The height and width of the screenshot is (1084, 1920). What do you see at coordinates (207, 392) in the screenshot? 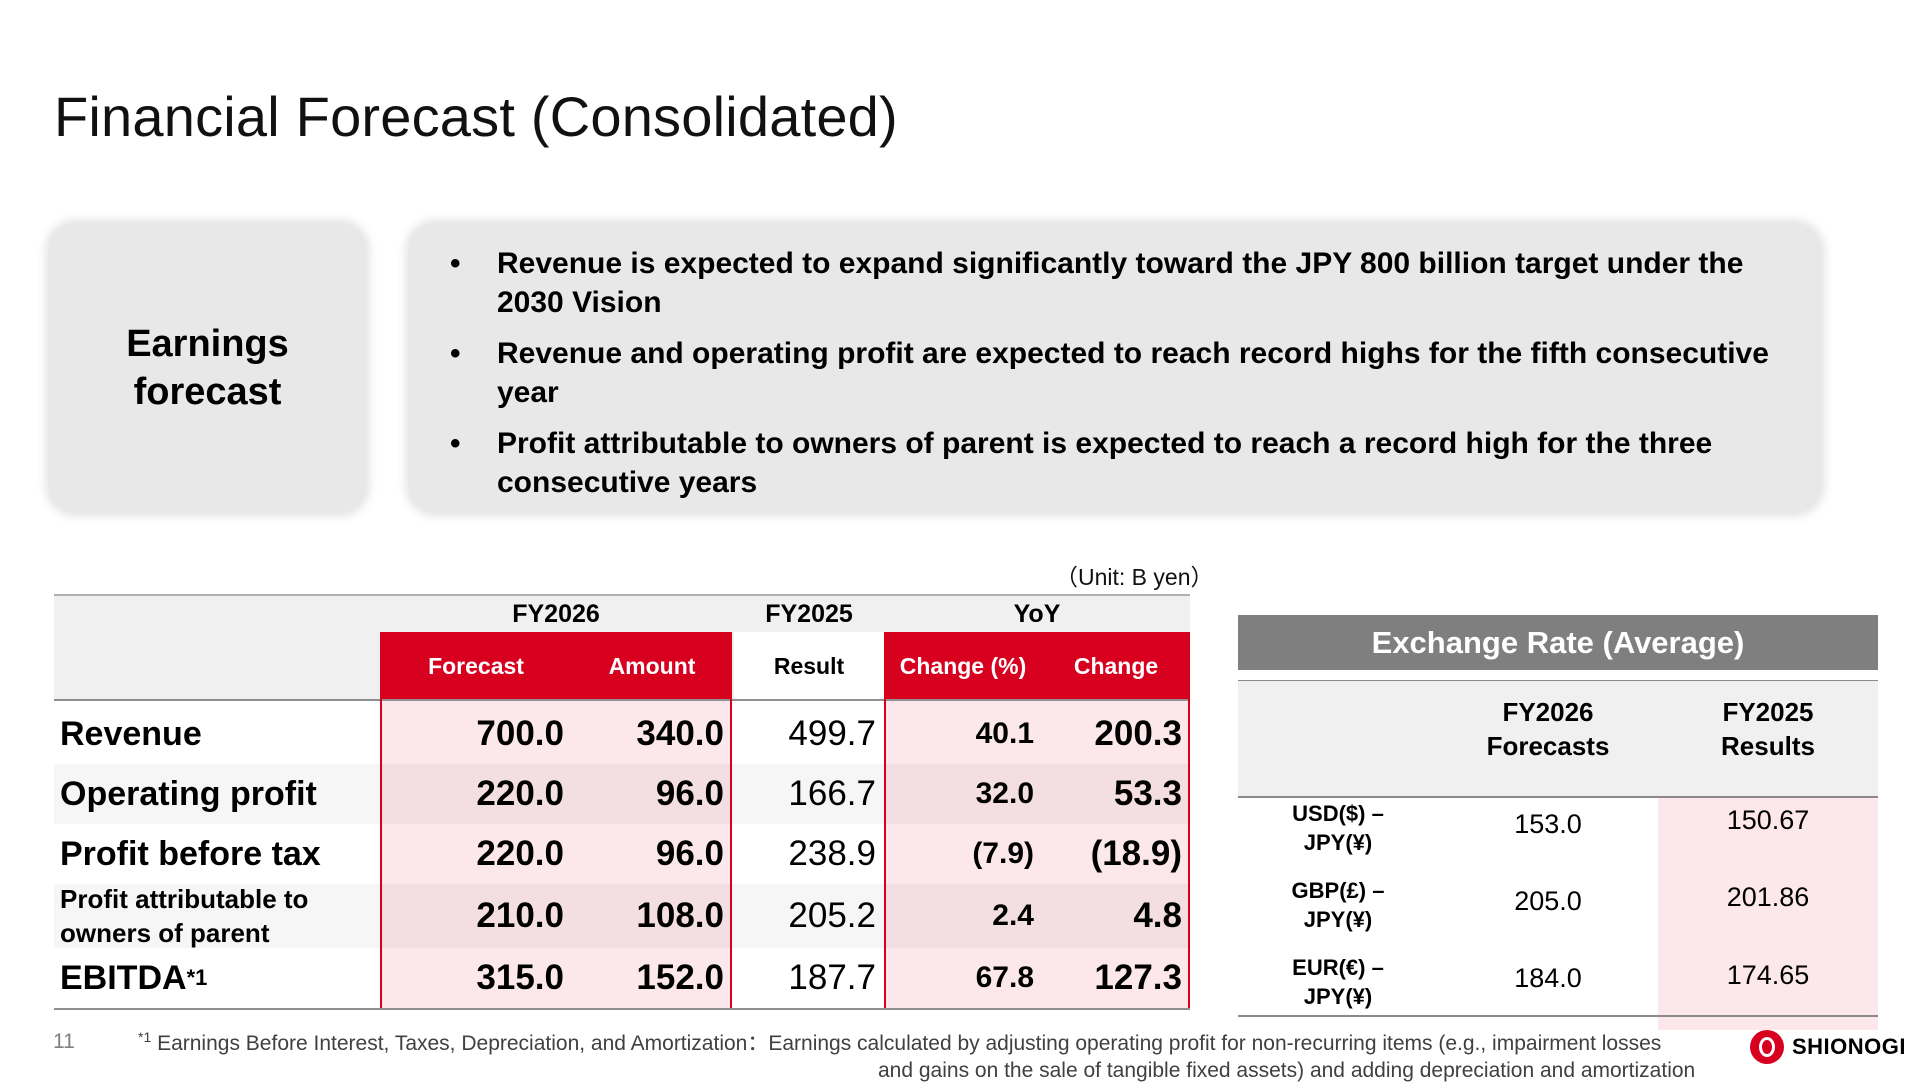
I see `earnings-forecast-label-line2: forecast` at bounding box center [207, 392].